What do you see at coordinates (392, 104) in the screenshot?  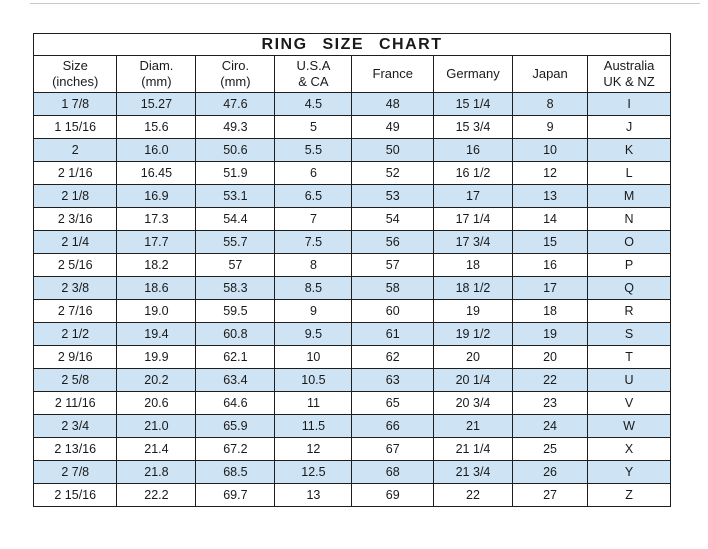 I see `cell: 48` at bounding box center [392, 104].